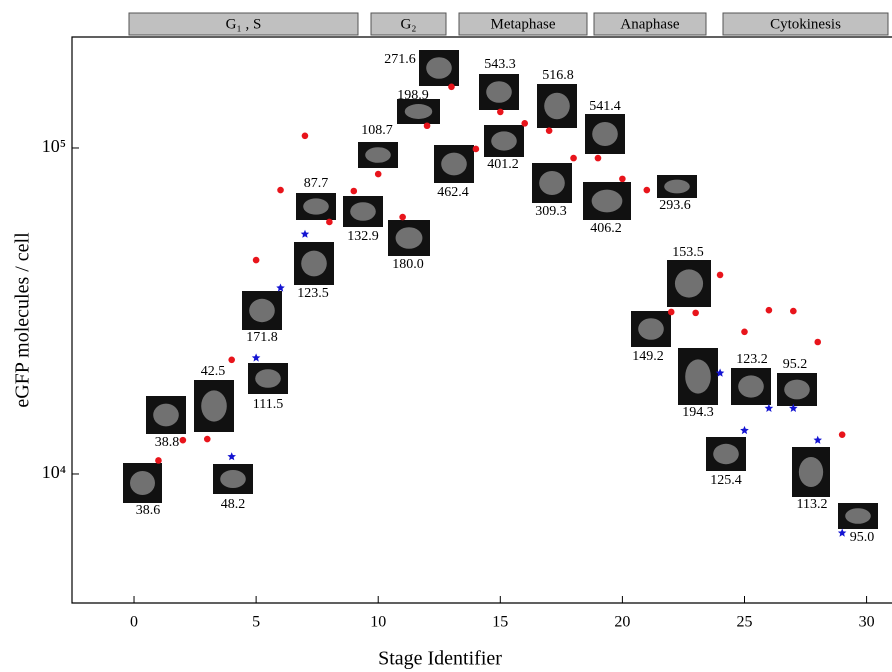  What do you see at coordinates (500, 622) in the screenshot?
I see `x-tick-label: 15` at bounding box center [500, 622].